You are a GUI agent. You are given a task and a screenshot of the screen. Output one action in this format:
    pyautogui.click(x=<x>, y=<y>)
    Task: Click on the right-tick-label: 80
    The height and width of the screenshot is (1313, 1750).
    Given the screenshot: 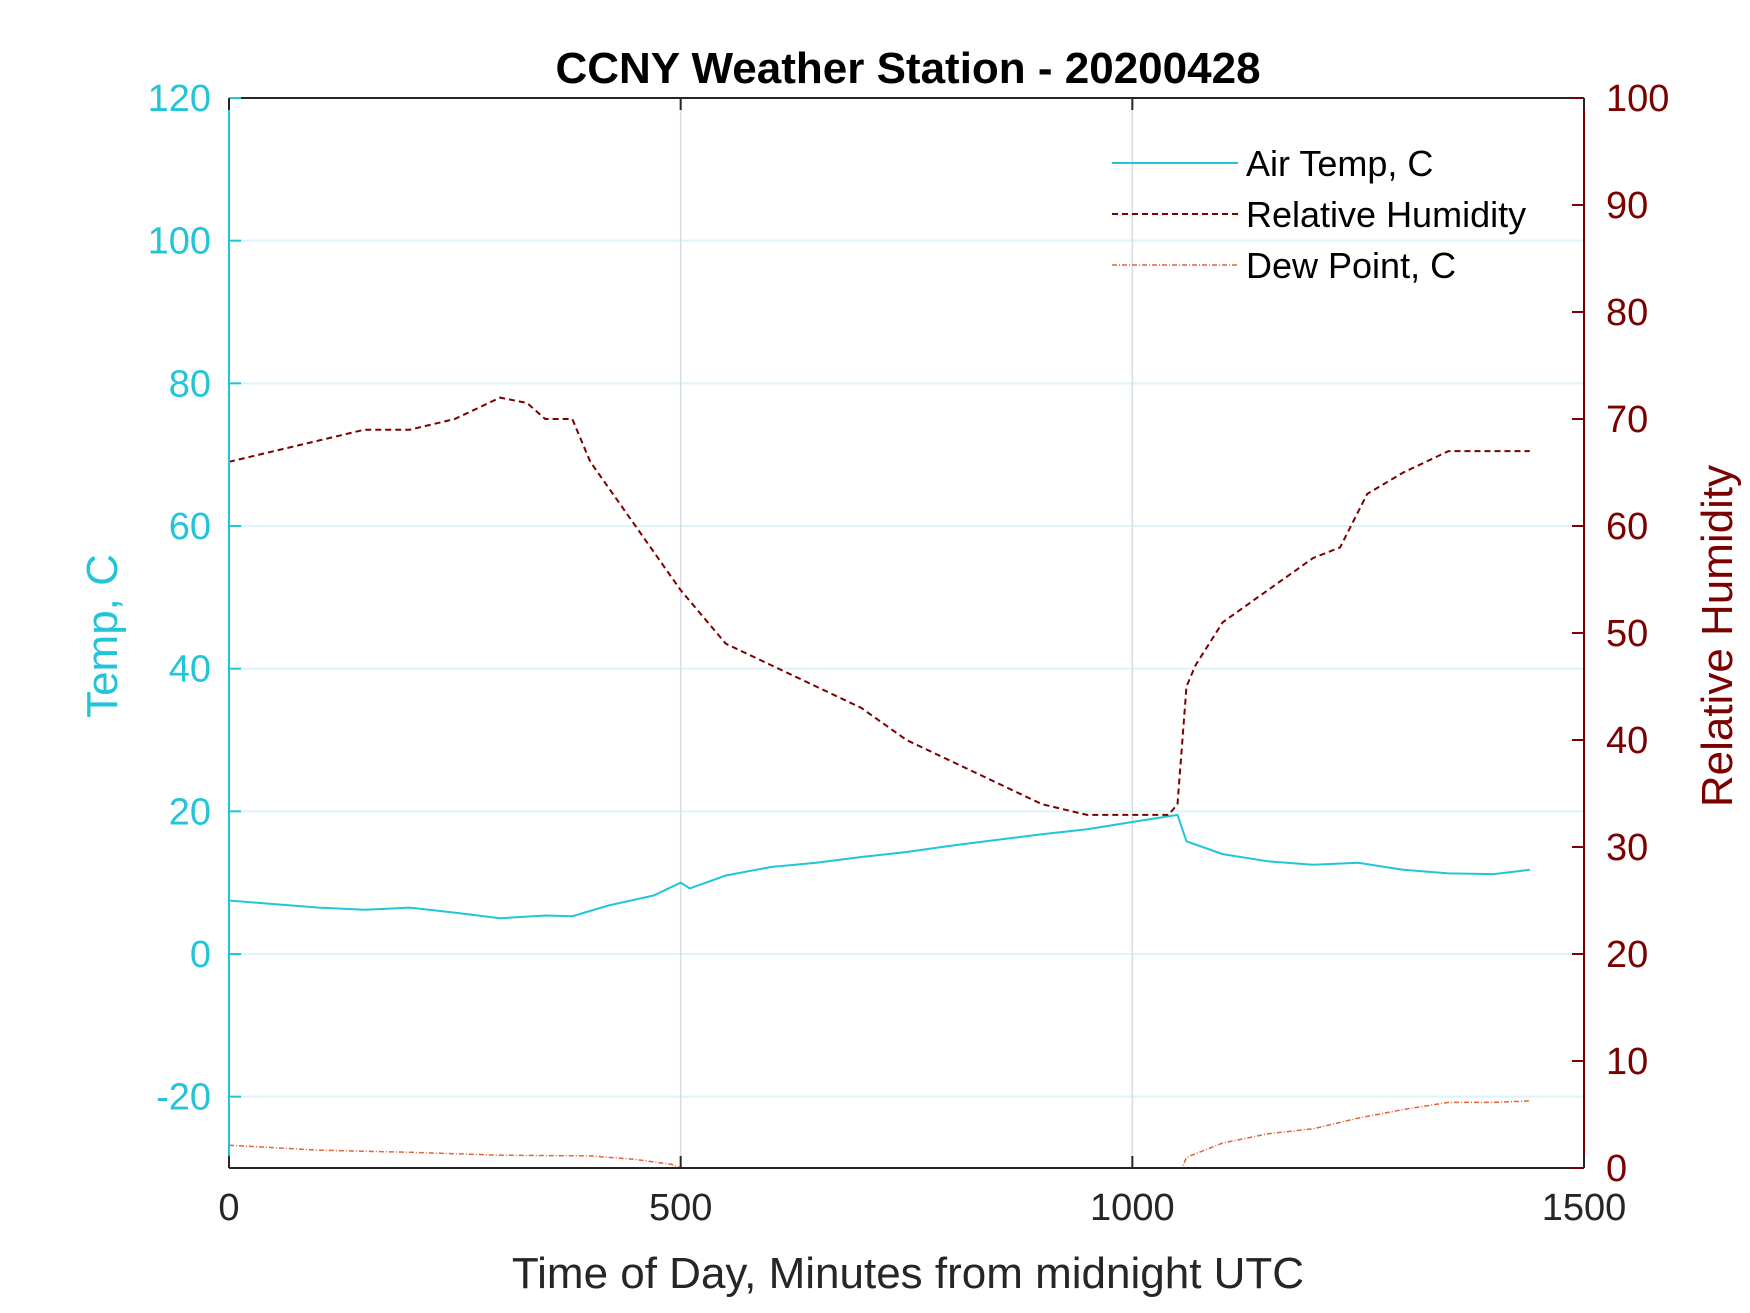 What is the action you would take?
    pyautogui.click(x=1627, y=313)
    